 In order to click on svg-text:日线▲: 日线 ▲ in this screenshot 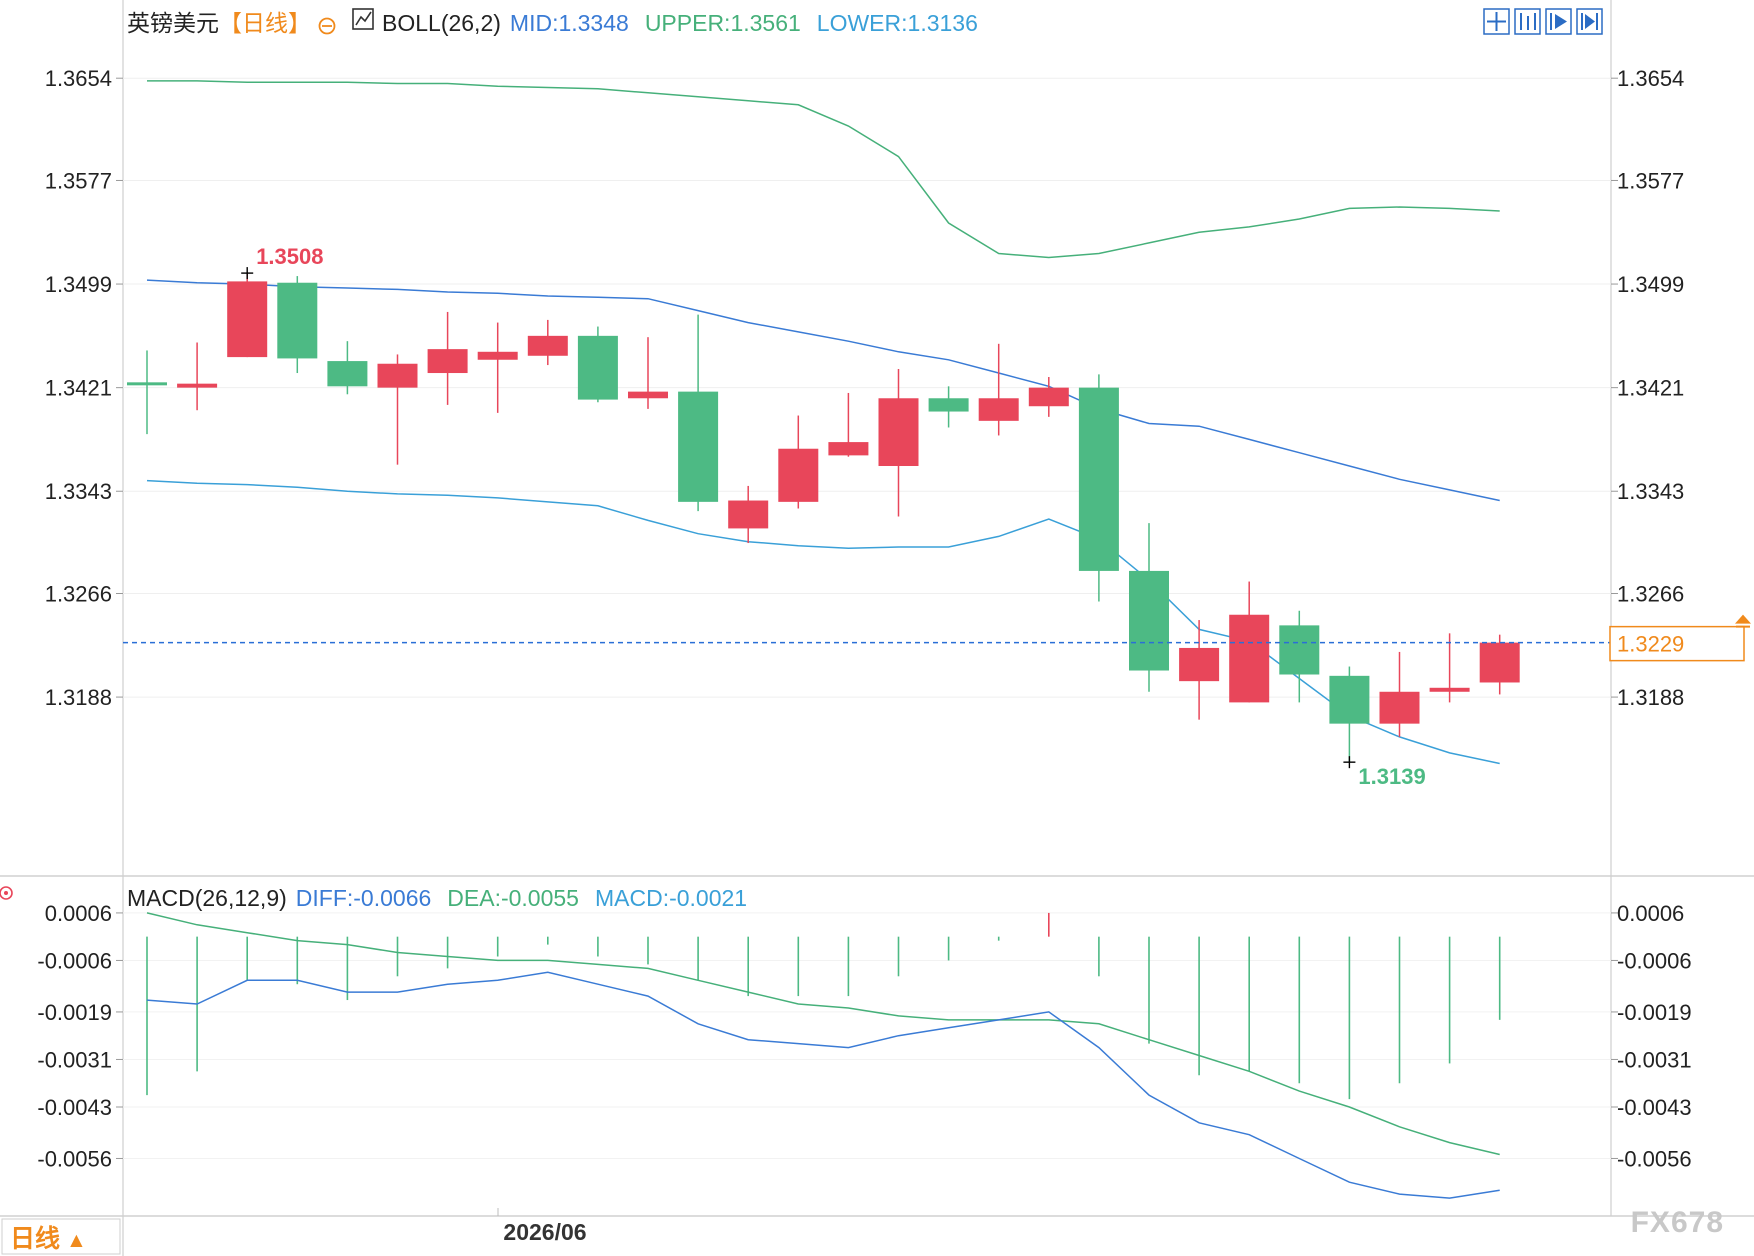, I will do `click(48, 1238)`.